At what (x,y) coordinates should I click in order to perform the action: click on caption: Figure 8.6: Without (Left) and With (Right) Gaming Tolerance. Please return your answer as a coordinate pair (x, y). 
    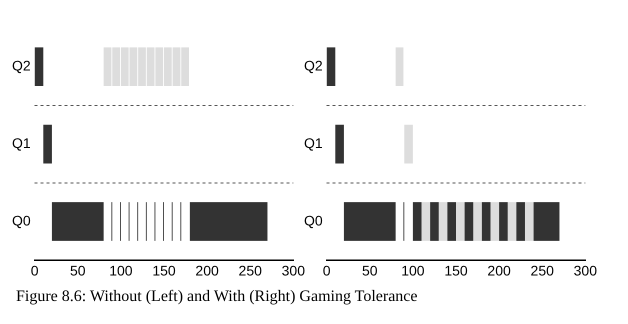
    Looking at the image, I should click on (217, 297).